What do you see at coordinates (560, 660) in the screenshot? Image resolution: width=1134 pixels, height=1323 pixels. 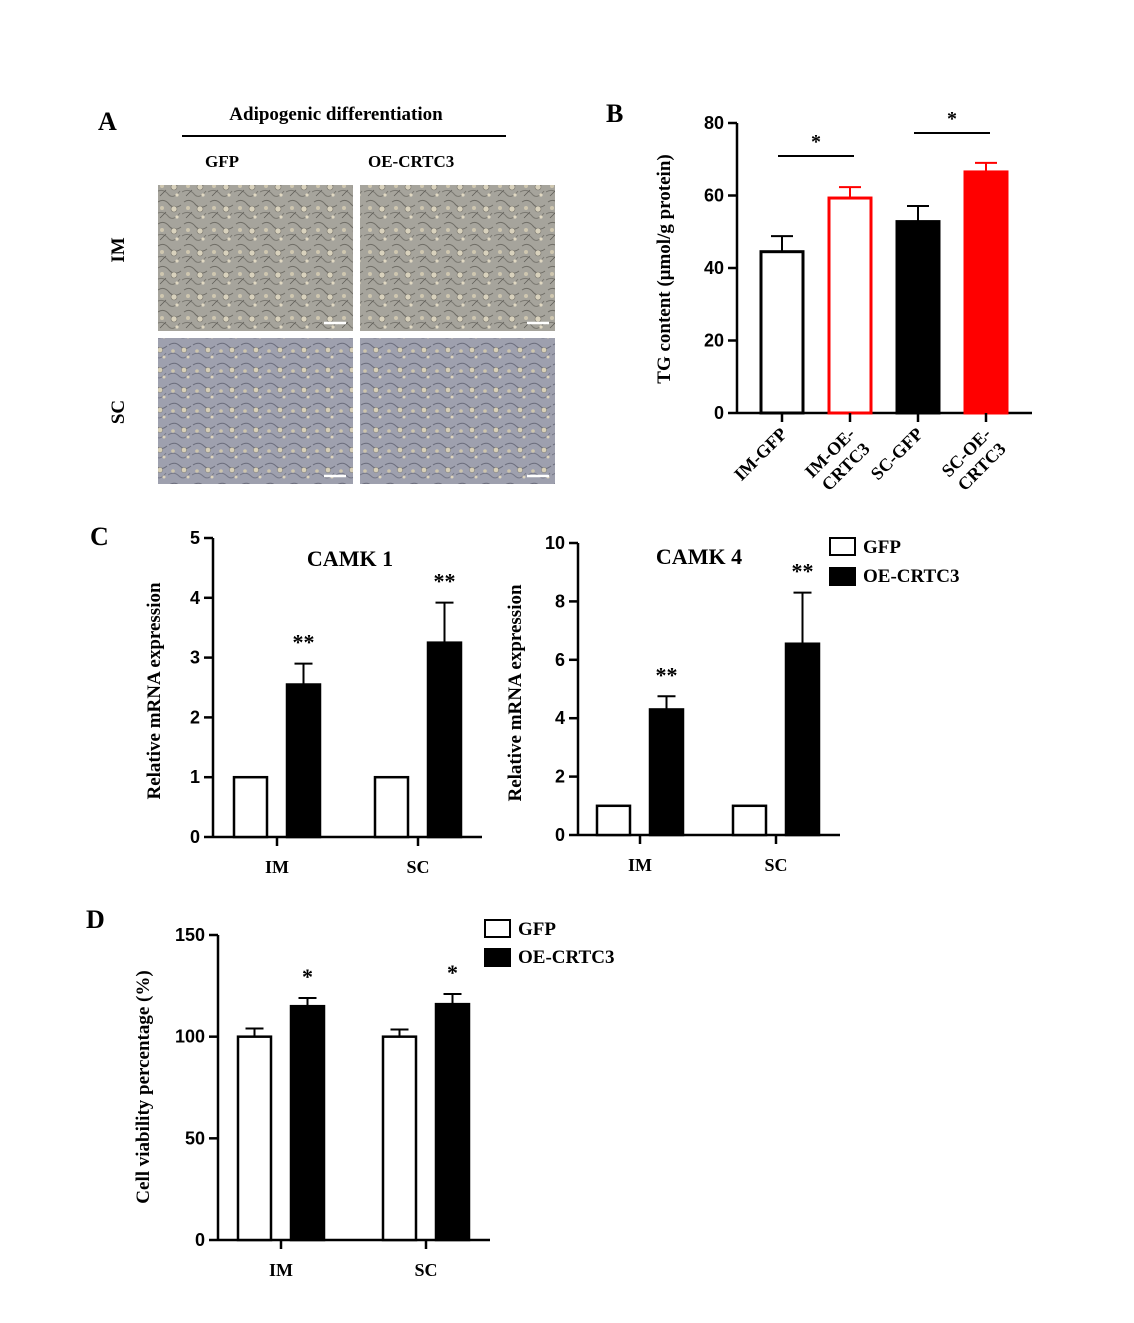 I see `y-tick-label: 6` at bounding box center [560, 660].